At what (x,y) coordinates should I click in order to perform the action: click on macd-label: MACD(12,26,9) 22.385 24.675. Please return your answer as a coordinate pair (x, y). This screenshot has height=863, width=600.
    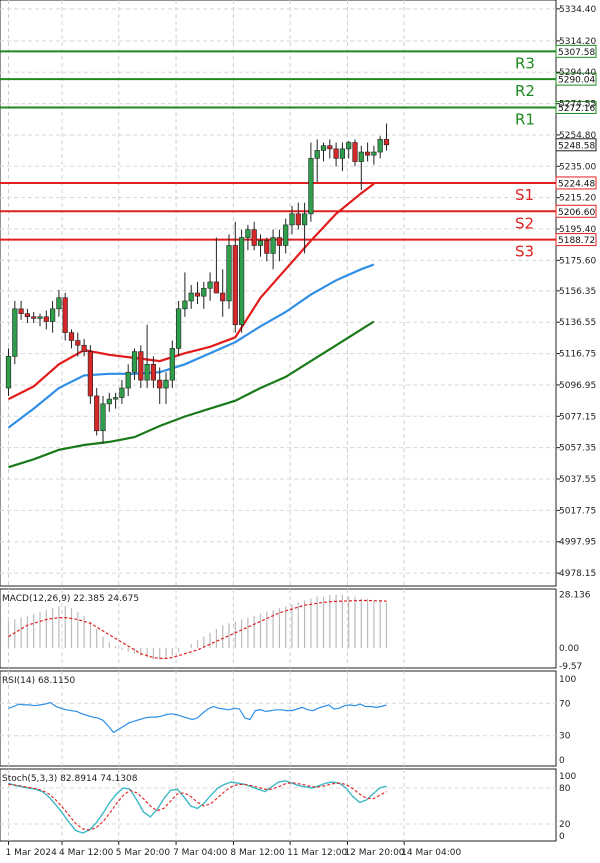
    Looking at the image, I should click on (70, 599).